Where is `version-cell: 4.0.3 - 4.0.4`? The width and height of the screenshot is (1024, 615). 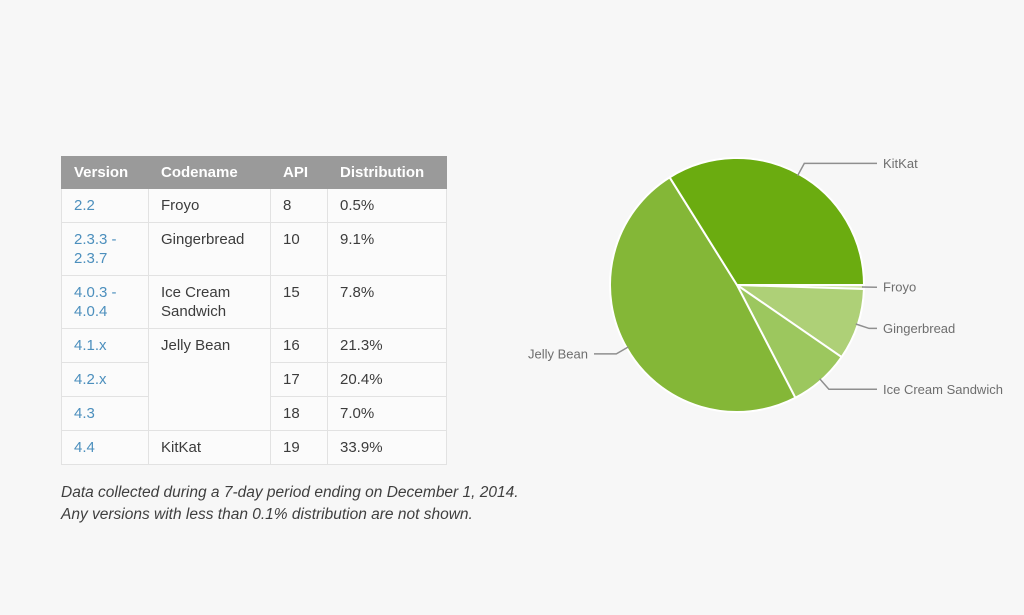 version-cell: 4.0.3 - 4.0.4 is located at coordinates (105, 302).